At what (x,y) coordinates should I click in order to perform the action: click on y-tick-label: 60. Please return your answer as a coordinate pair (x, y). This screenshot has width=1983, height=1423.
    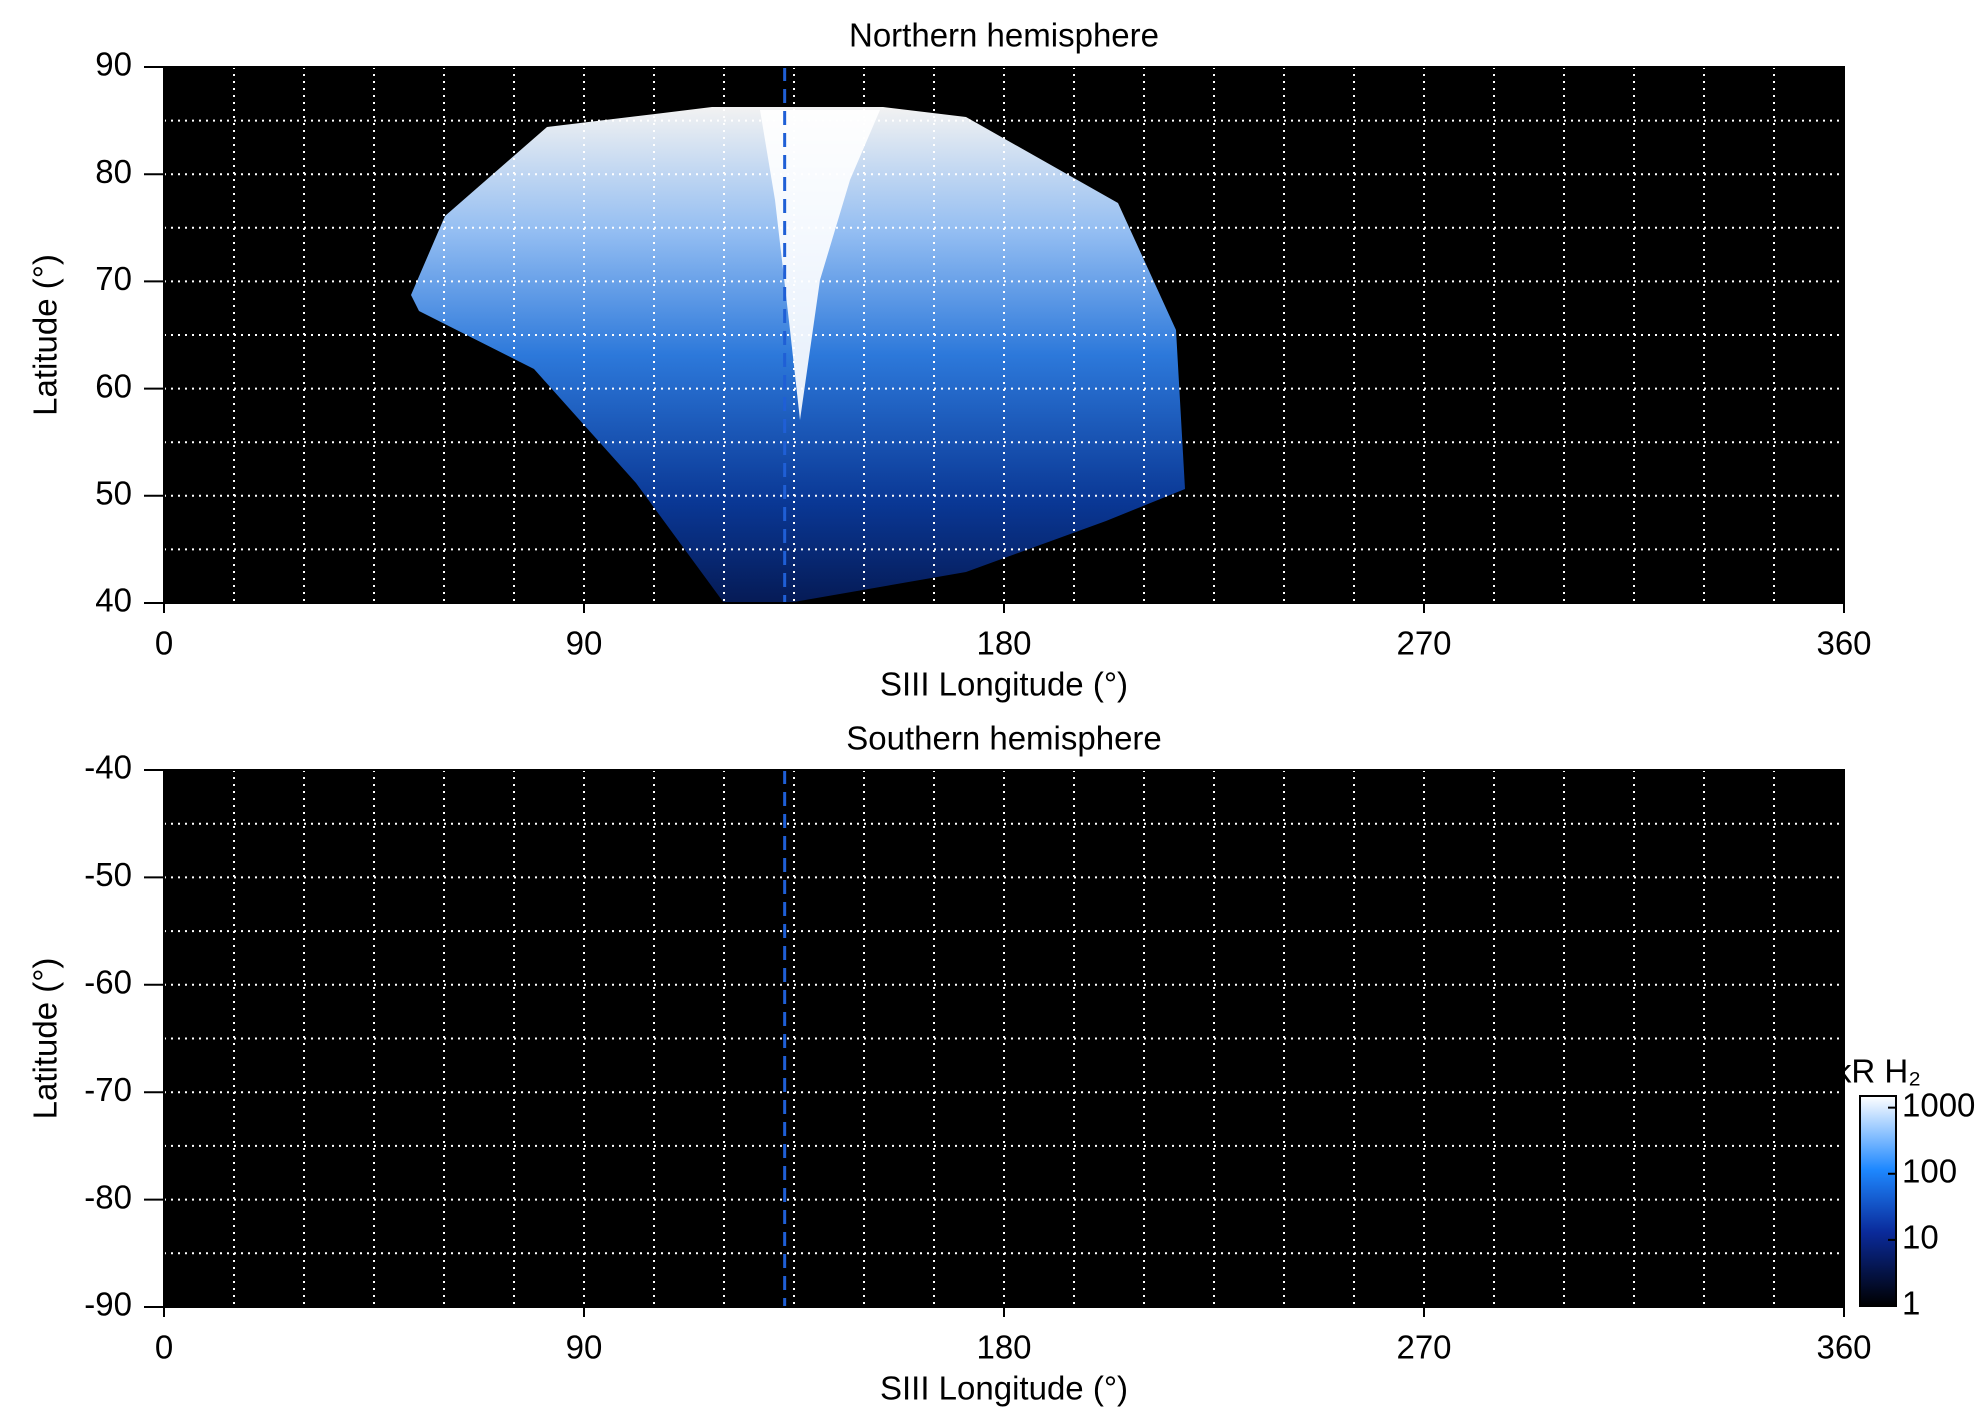
    Looking at the image, I should click on (113, 385).